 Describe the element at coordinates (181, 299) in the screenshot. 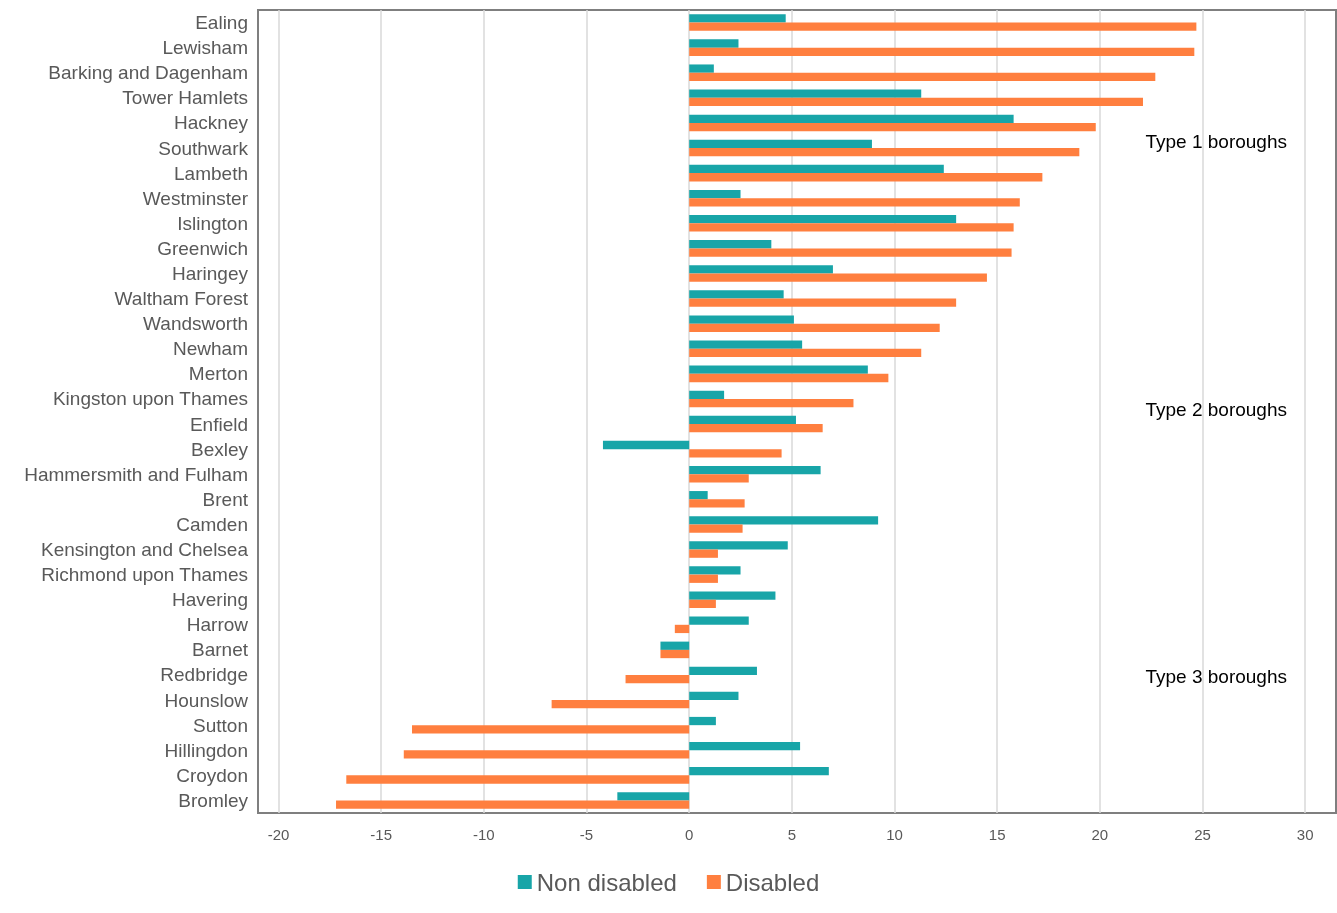

I see `y-tick-label: Waltham Forest` at that location.